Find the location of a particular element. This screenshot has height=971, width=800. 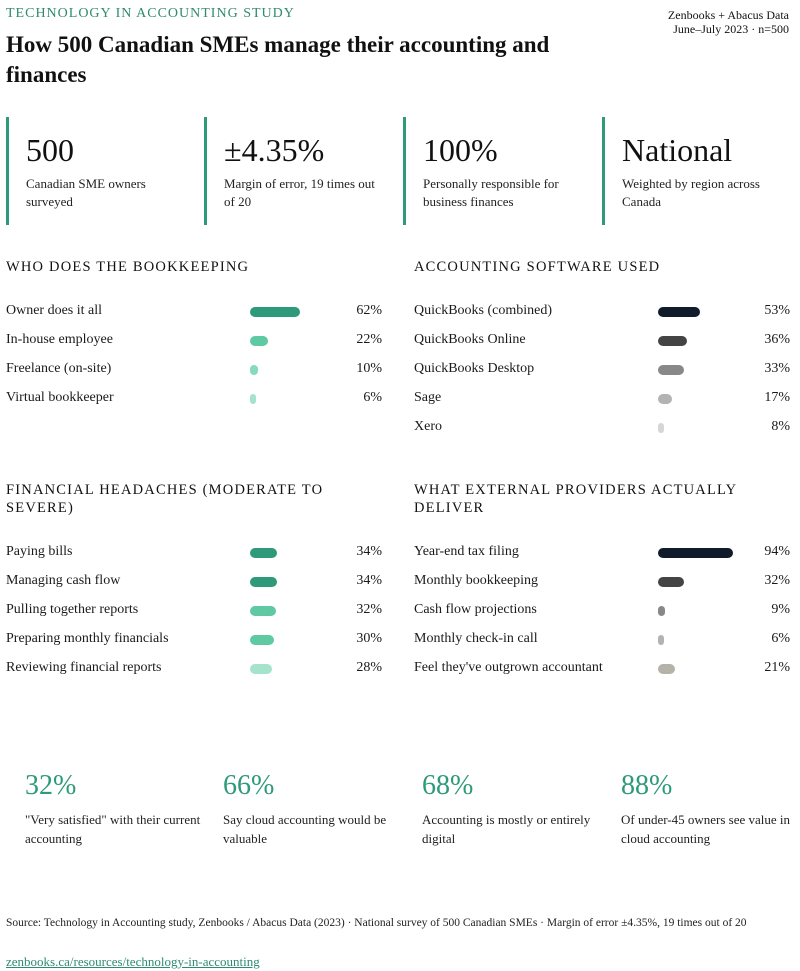

stat-value: 66% is located at coordinates (249, 785).